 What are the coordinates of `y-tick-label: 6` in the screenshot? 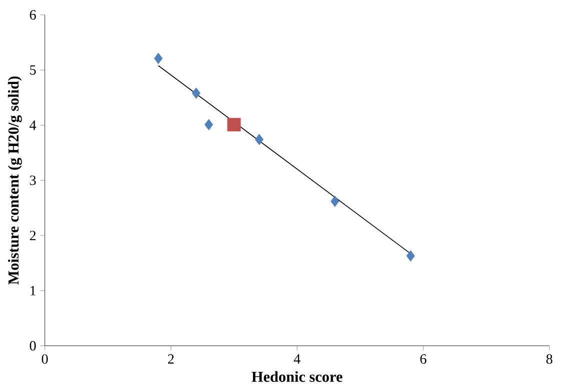 It's located at (33, 15).